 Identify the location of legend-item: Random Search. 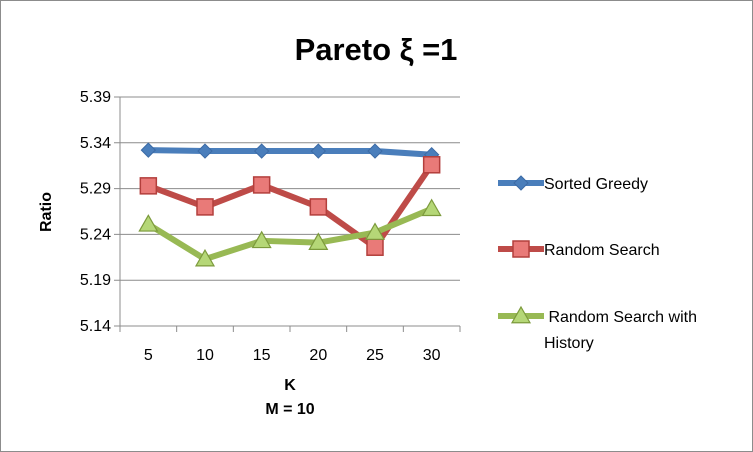
(579, 249).